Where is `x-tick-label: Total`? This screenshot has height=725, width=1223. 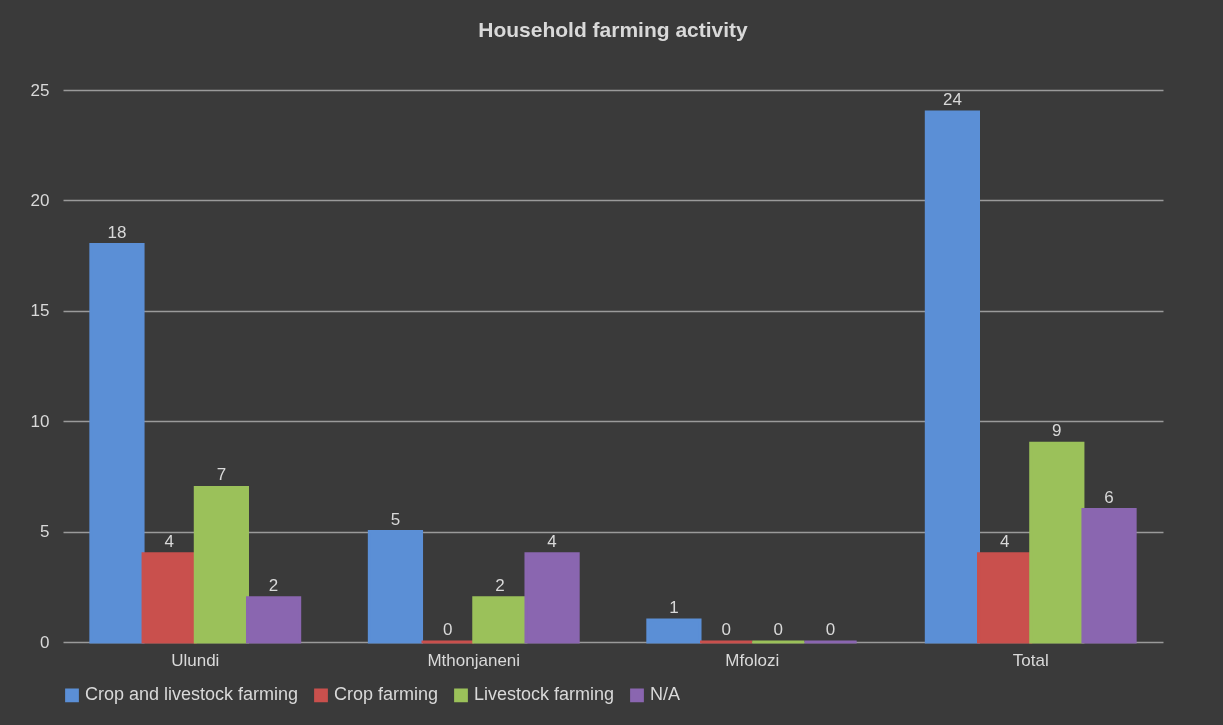
x-tick-label: Total is located at coordinates (1030, 660).